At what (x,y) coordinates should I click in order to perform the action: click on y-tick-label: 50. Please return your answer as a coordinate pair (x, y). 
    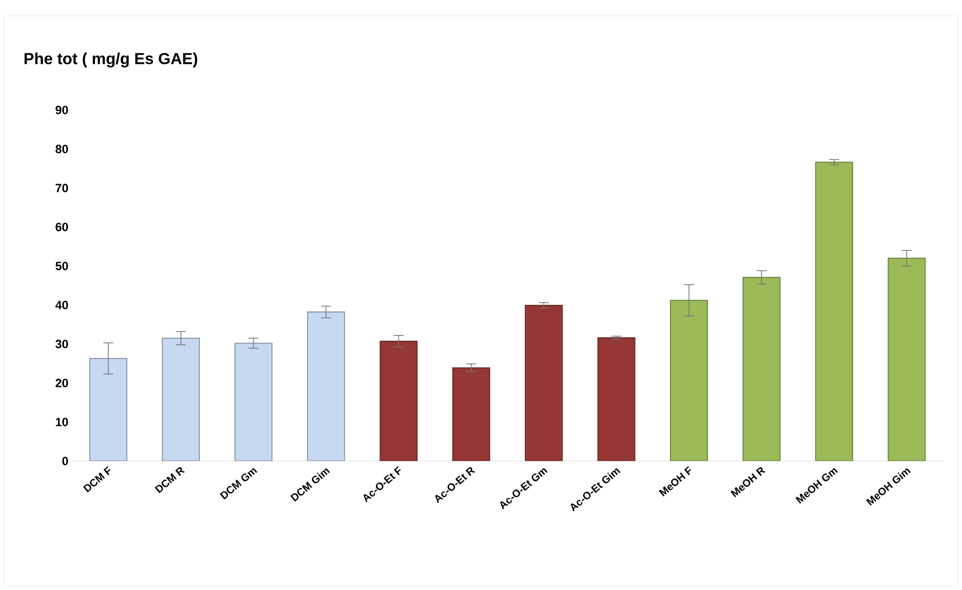
    Looking at the image, I should click on (62, 266).